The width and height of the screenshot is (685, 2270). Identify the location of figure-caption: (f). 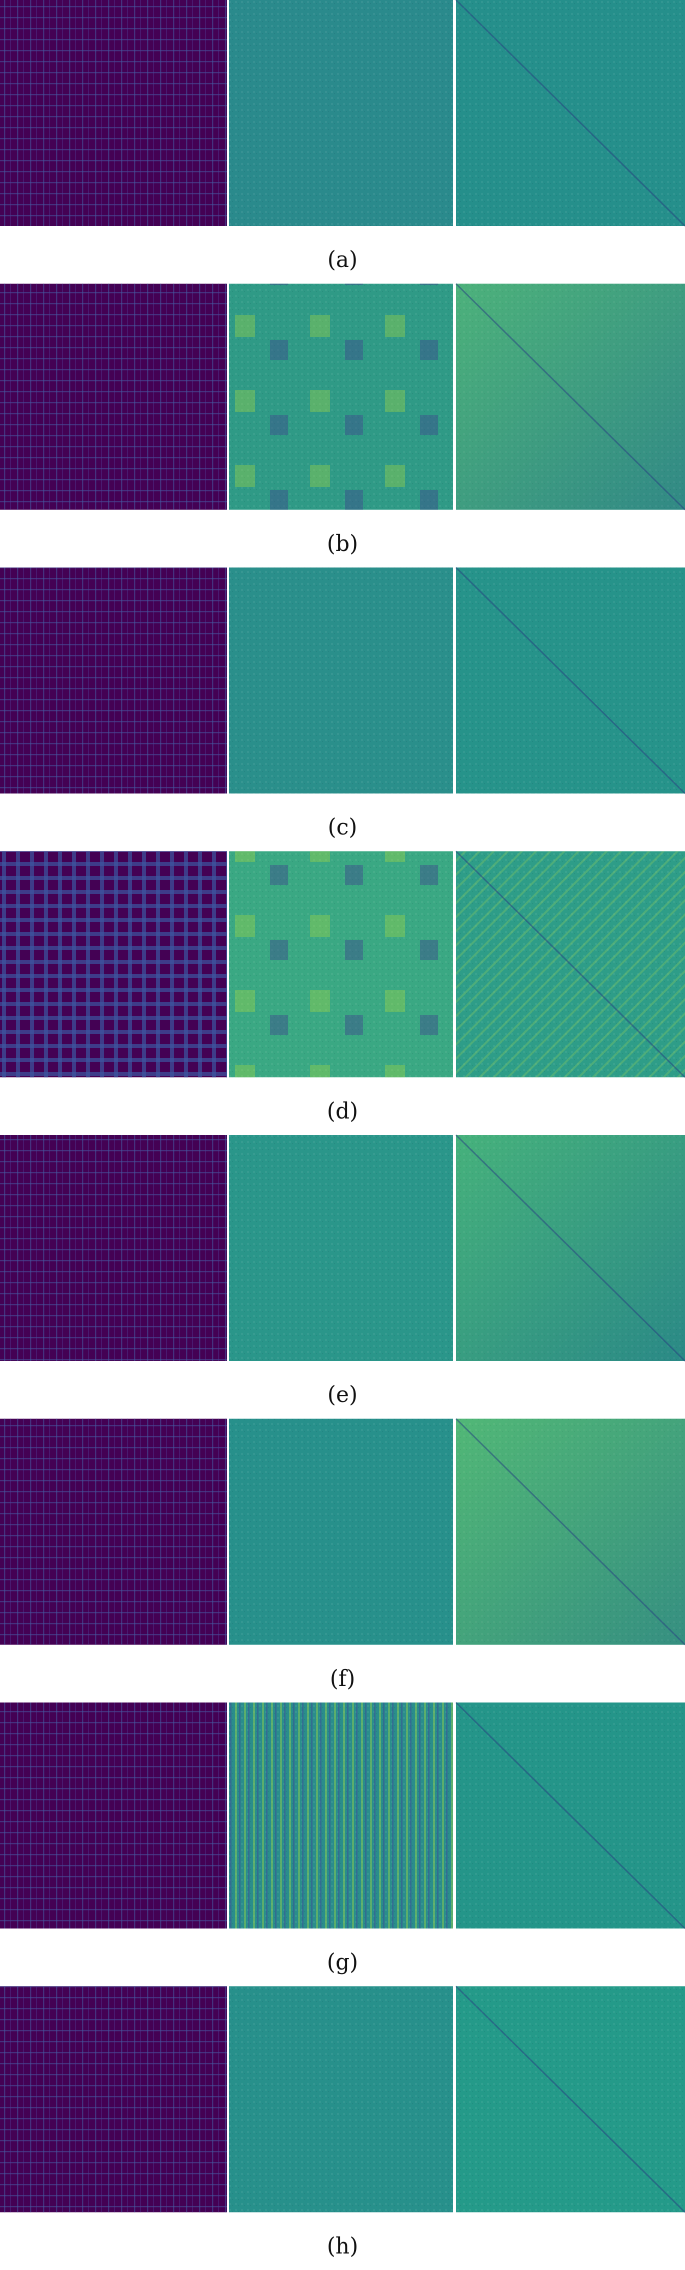
(342, 1679).